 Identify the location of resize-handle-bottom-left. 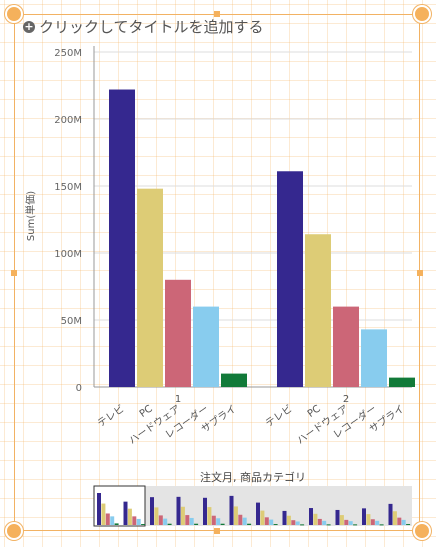
(14, 531).